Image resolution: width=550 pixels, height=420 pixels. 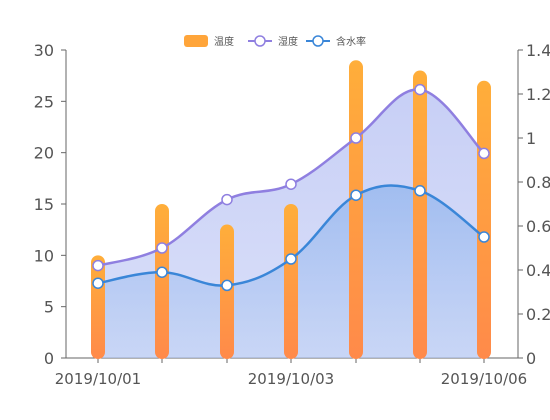 What do you see at coordinates (209, 41) in the screenshot?
I see `legend-item-temperature: 温度` at bounding box center [209, 41].